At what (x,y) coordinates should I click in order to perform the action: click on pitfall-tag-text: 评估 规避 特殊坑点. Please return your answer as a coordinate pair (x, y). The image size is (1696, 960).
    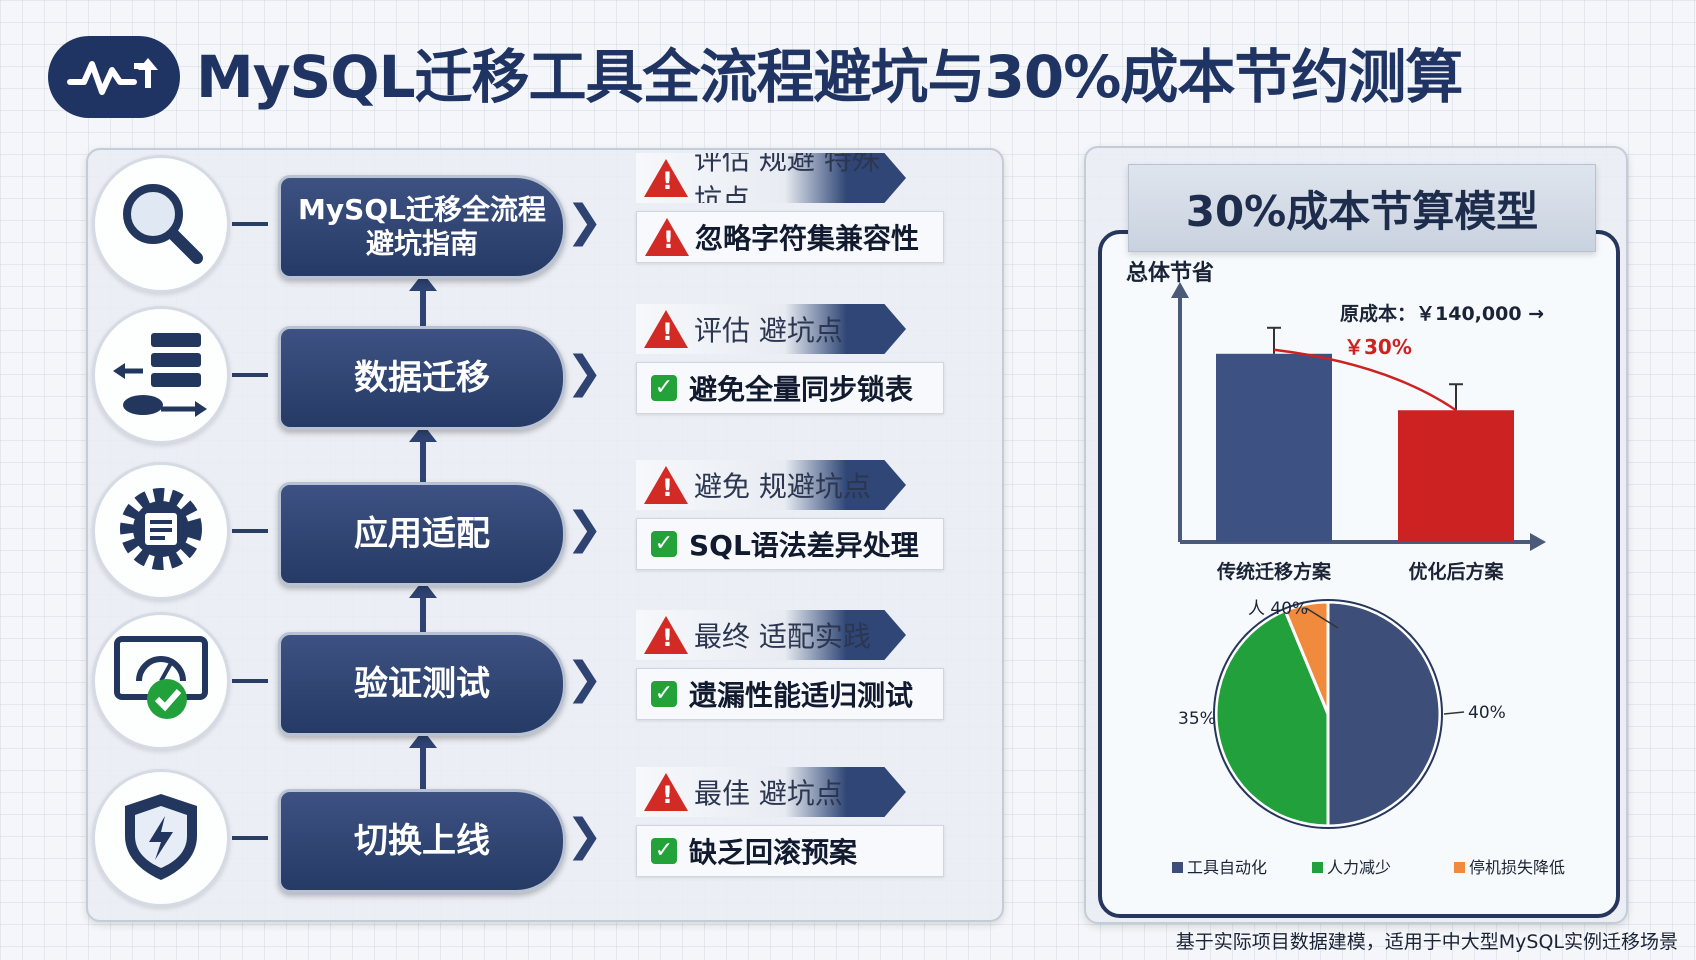
    Looking at the image, I should click on (787, 179).